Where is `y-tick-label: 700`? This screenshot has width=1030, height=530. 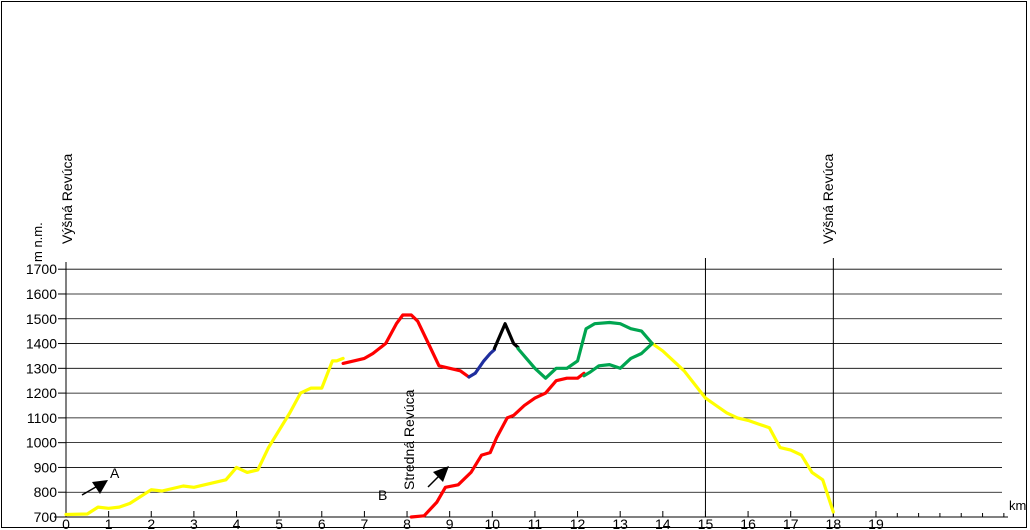
y-tick-label: 700 is located at coordinates (46, 517).